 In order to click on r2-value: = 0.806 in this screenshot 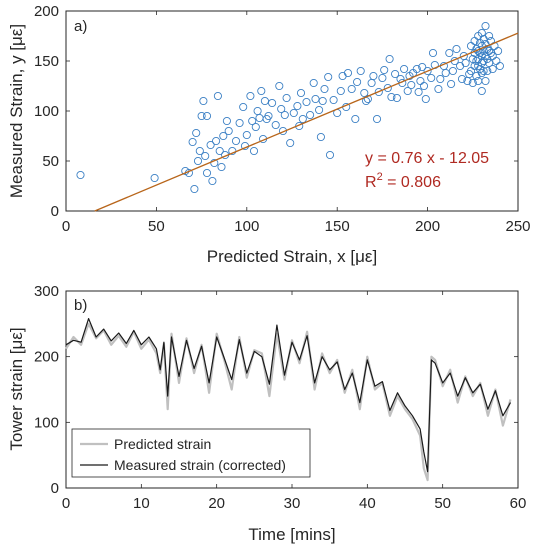, I will do `click(412, 182)`.